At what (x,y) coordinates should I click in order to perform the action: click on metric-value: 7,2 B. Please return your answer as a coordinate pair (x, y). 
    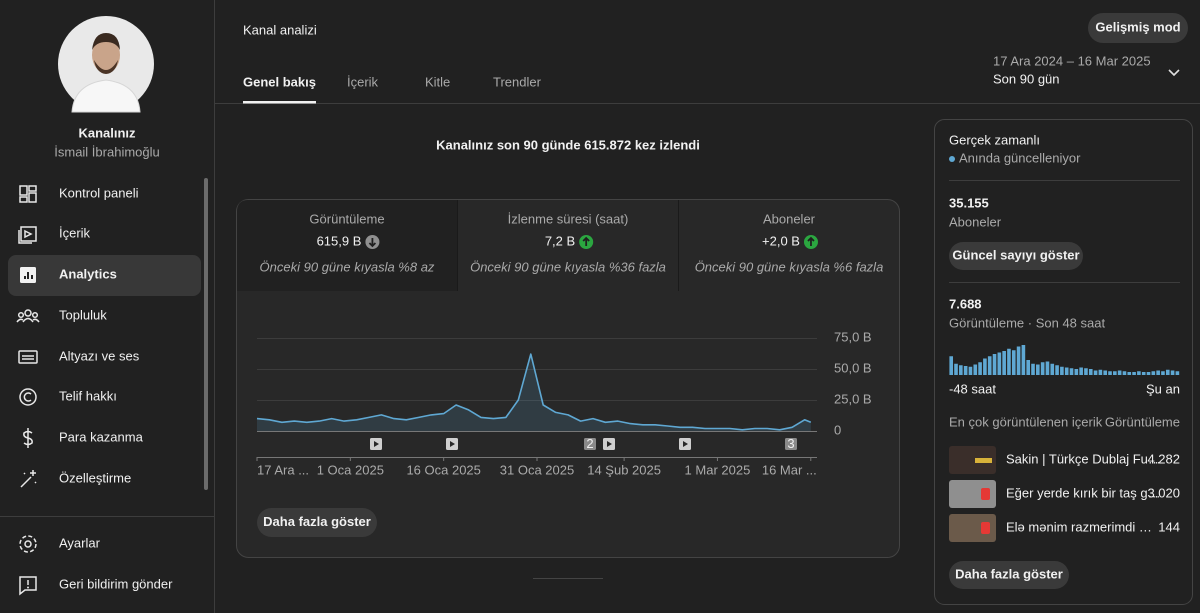
    Looking at the image, I should click on (560, 240).